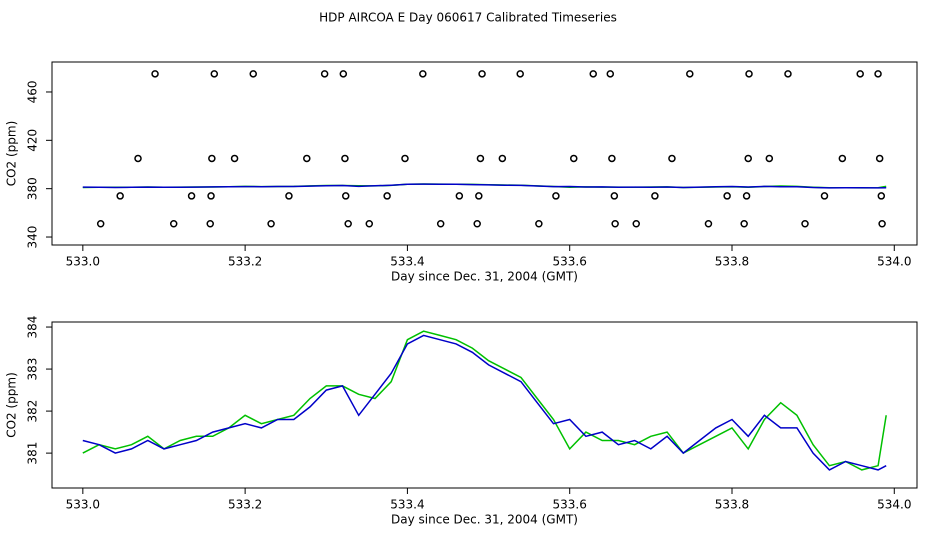 Image resolution: width=936 pixels, height=540 pixels. Describe the element at coordinates (33, 369) in the screenshot. I see `y-tick-label: 383` at that location.